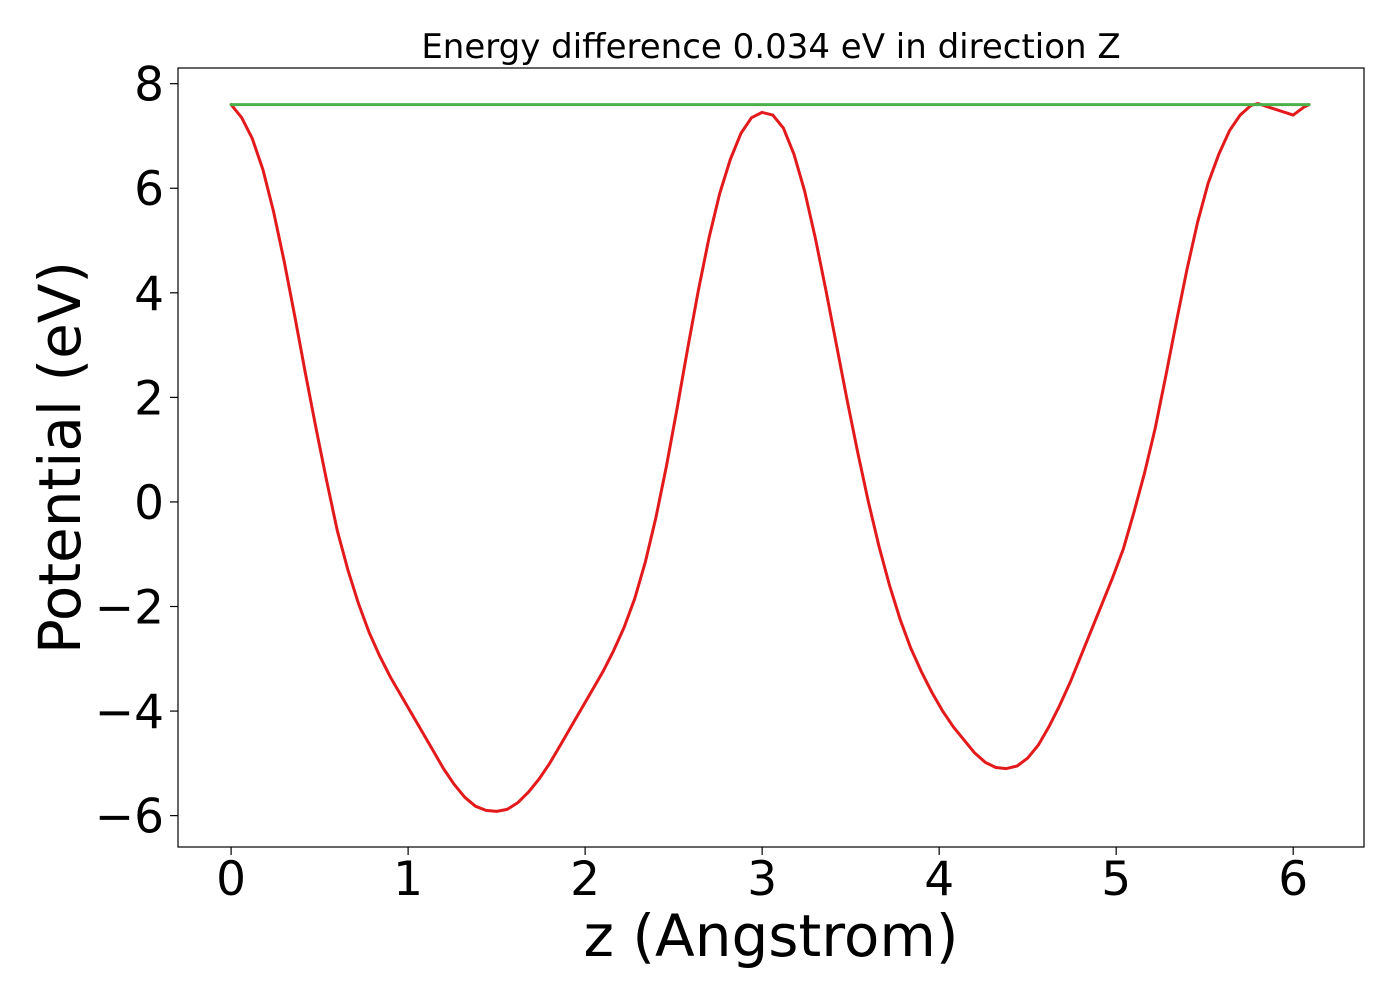  What do you see at coordinates (1293, 879) in the screenshot?
I see `x-tick-label: 6` at bounding box center [1293, 879].